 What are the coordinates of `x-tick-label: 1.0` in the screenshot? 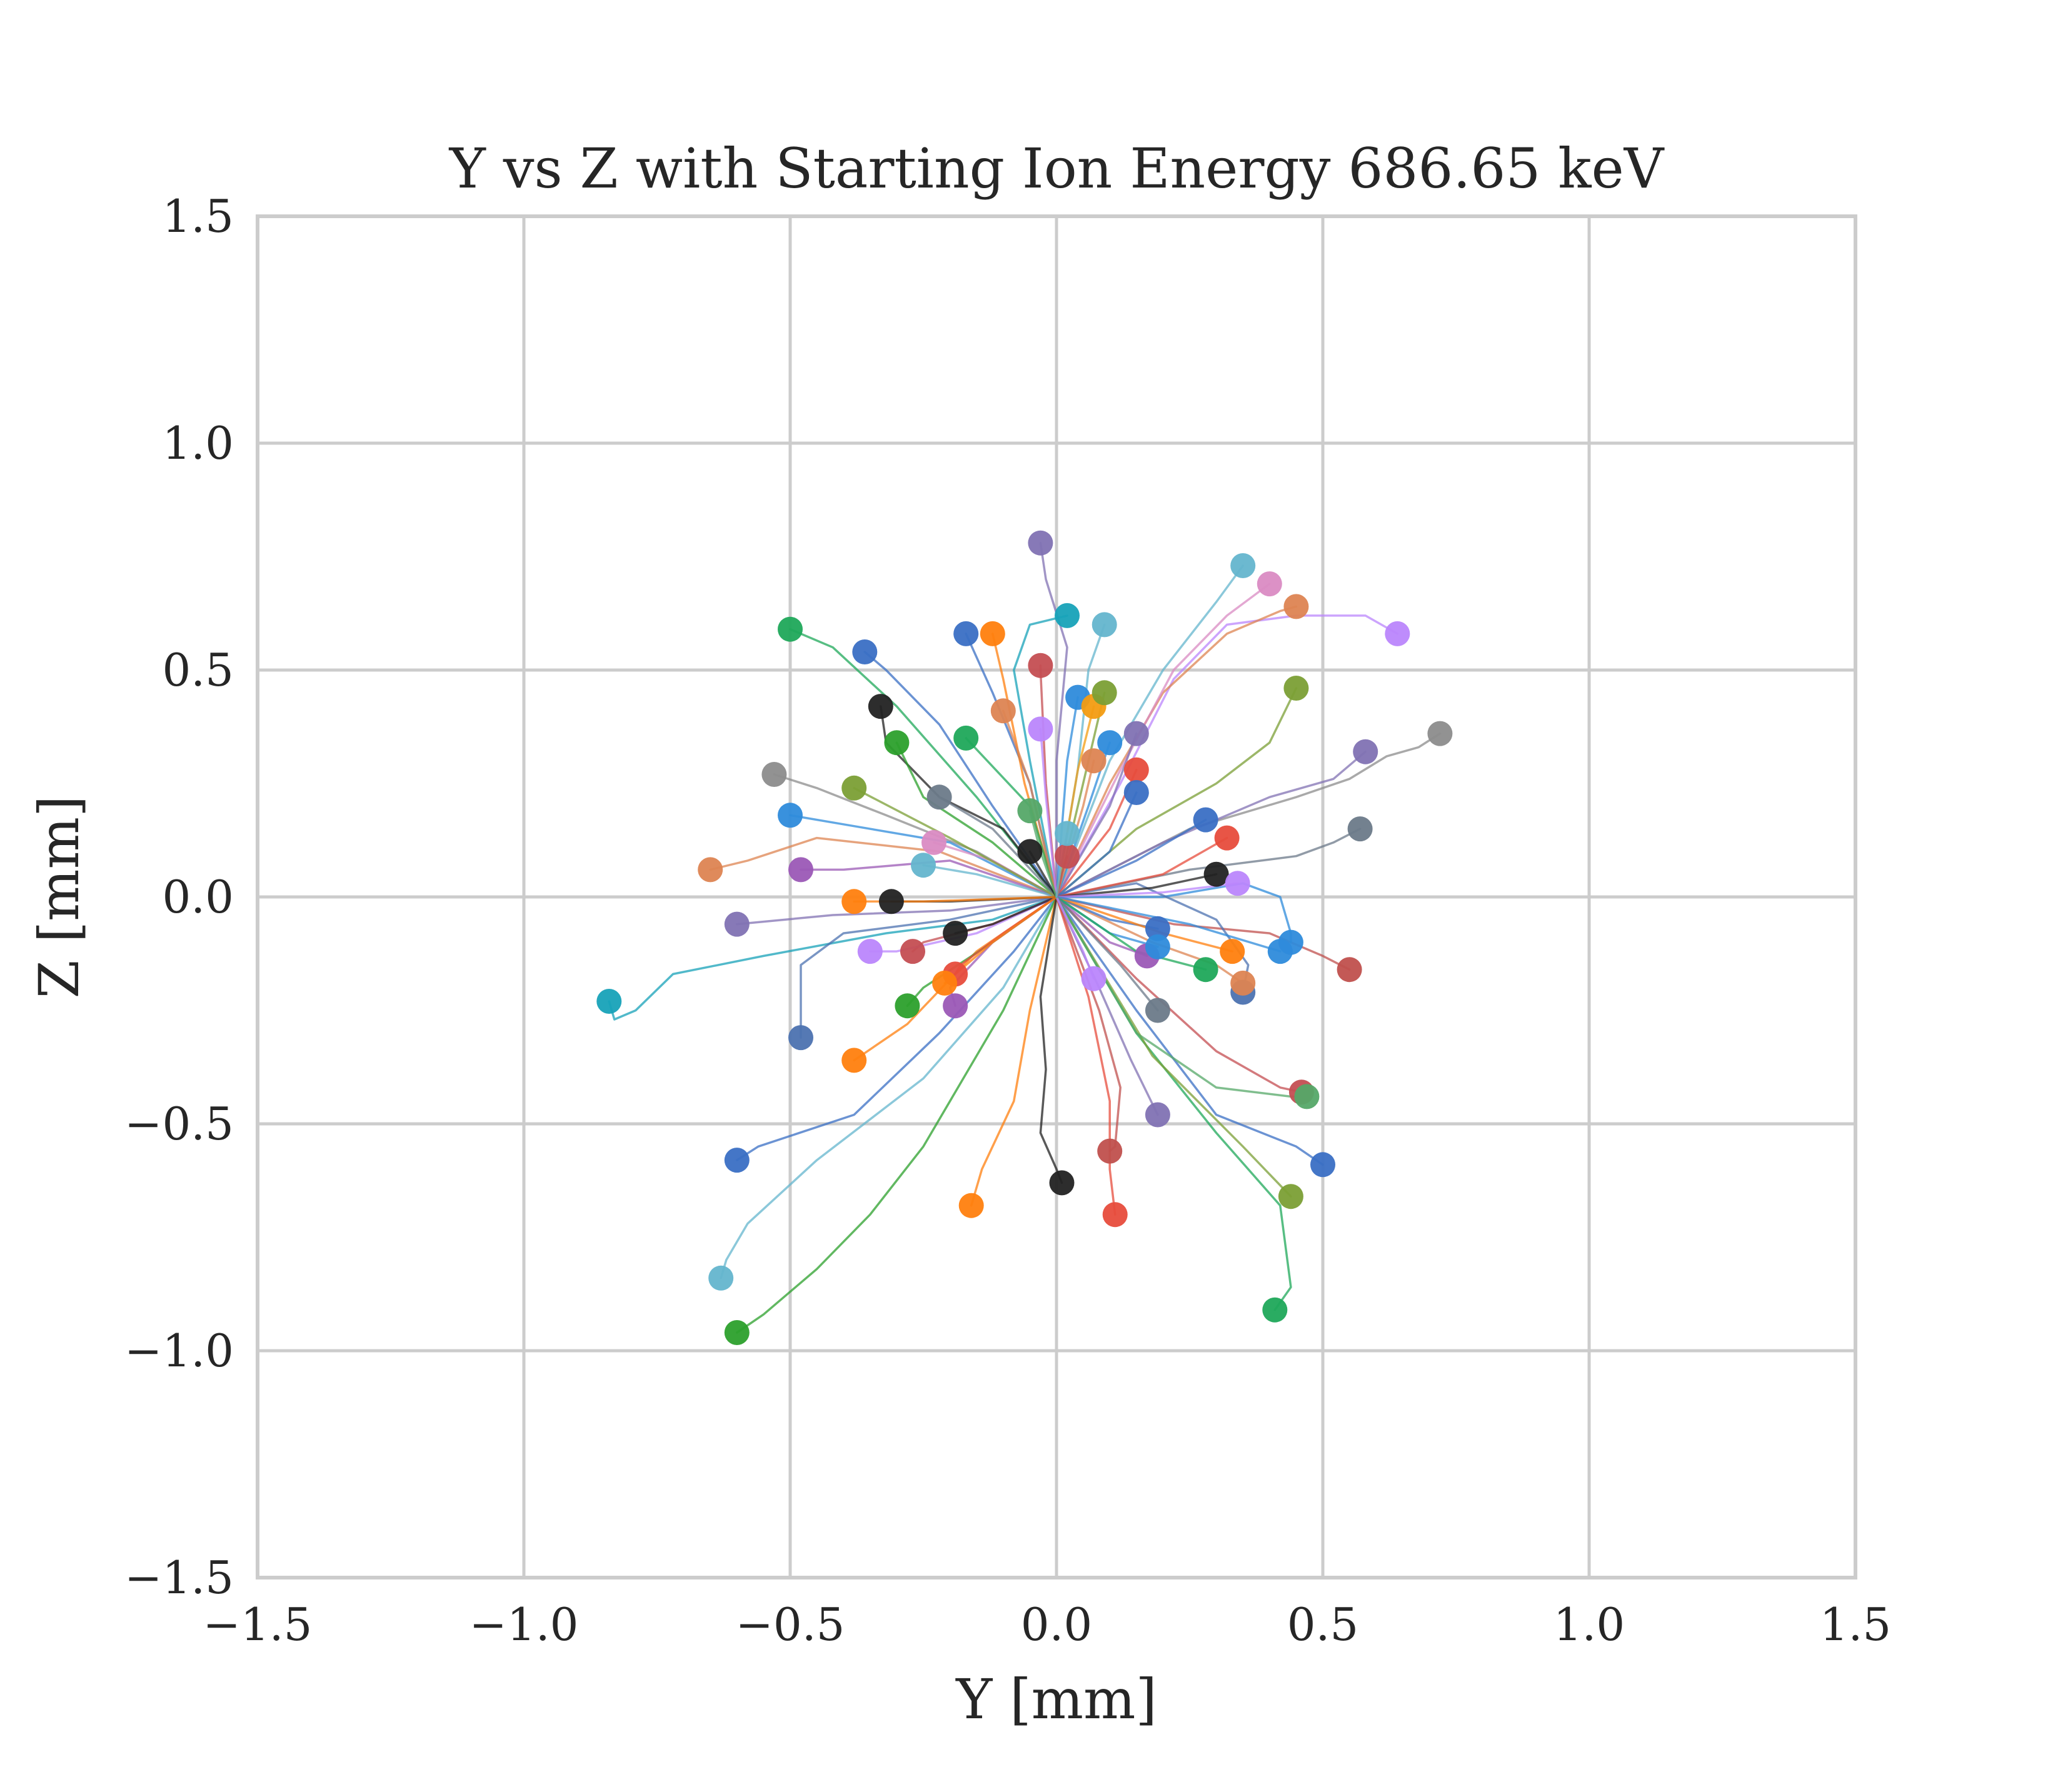 It's located at (1589, 1624).